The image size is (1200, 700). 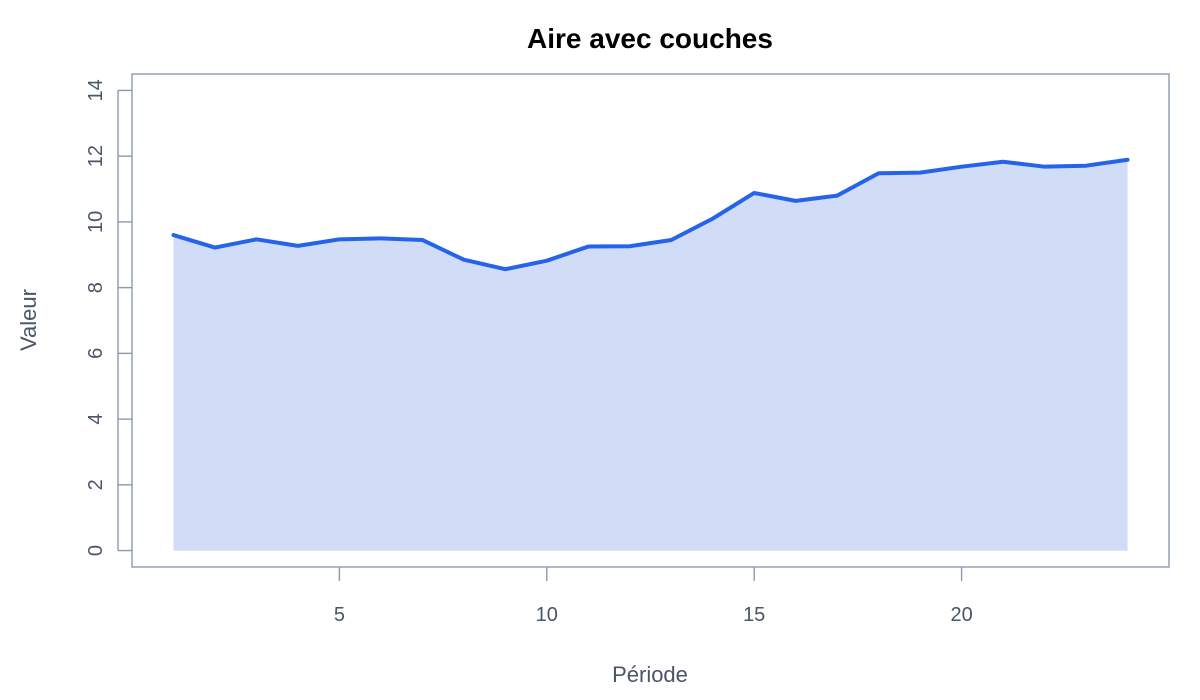 I want to click on y-tick-label: 6, so click(x=96, y=353).